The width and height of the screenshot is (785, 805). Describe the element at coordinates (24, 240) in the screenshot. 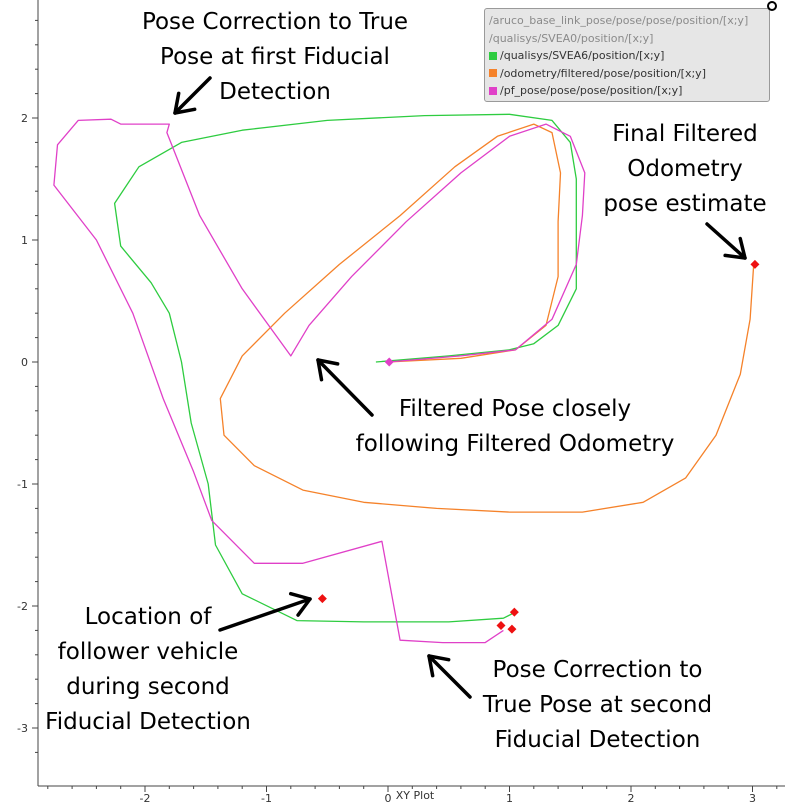

I see `y-tick-label: 1` at that location.